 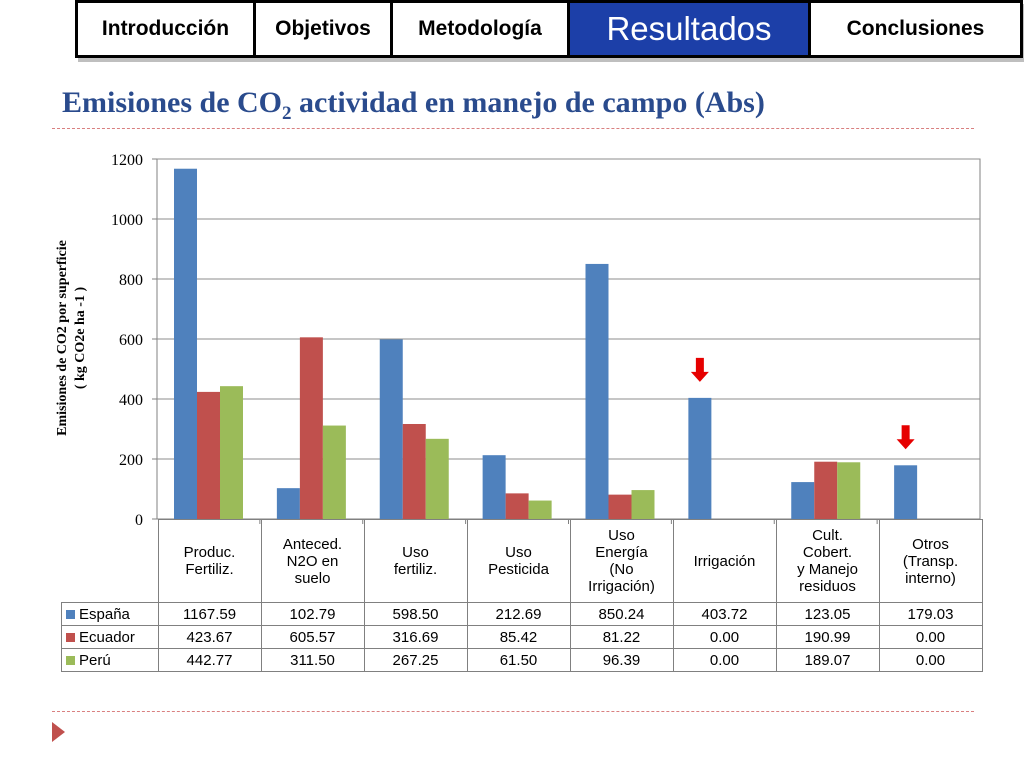 What do you see at coordinates (70, 638) in the screenshot?
I see `legend-key-ecuador` at bounding box center [70, 638].